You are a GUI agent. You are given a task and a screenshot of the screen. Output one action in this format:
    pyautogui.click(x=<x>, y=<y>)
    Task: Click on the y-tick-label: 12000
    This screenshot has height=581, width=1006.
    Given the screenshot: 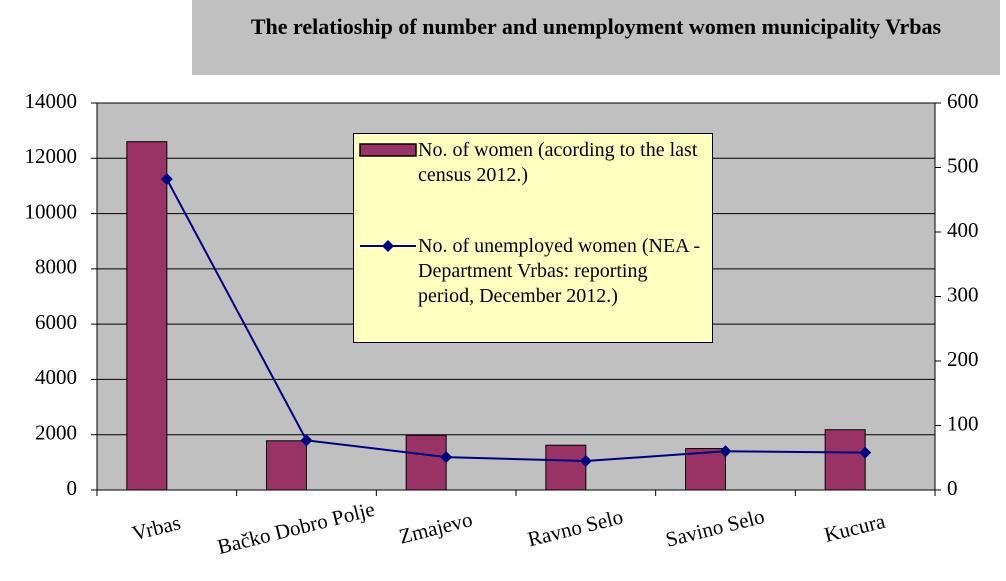 What is the action you would take?
    pyautogui.click(x=51, y=156)
    